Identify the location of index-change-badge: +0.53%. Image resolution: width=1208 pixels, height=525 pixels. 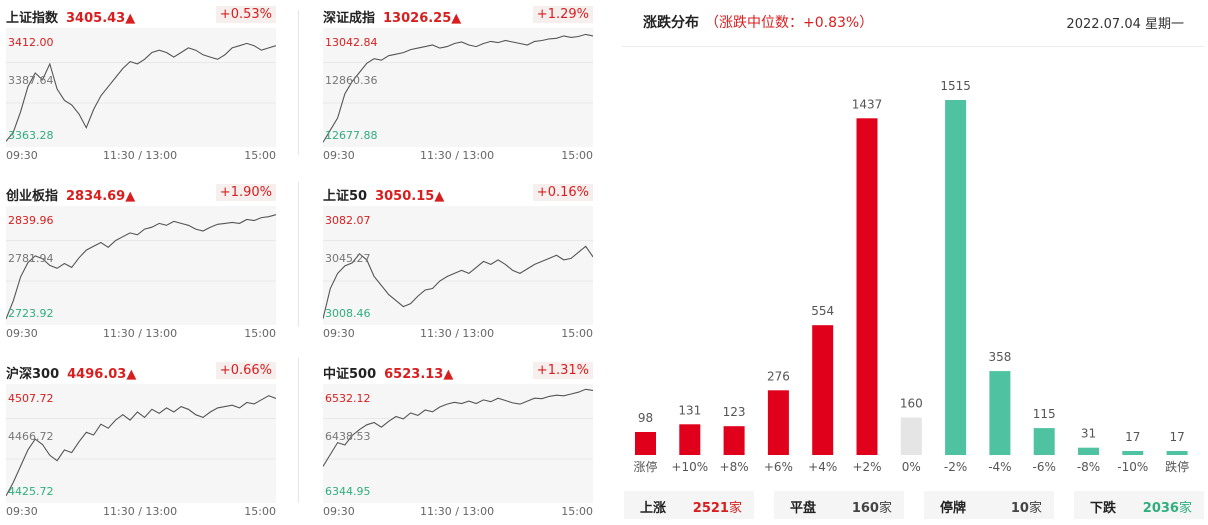
(245, 14).